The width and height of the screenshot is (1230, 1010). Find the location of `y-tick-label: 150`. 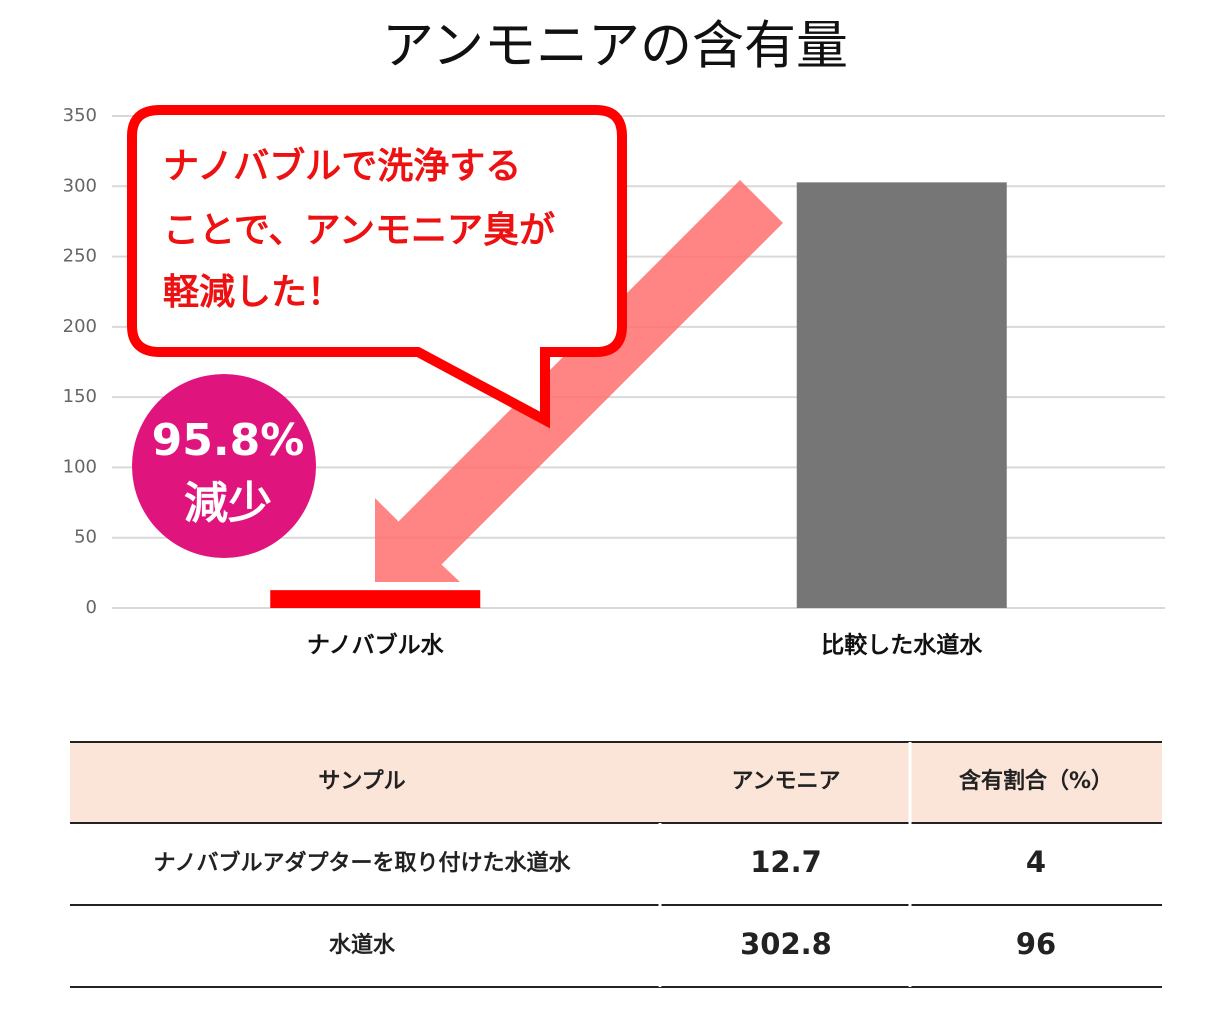

y-tick-label: 150 is located at coordinates (80, 396).